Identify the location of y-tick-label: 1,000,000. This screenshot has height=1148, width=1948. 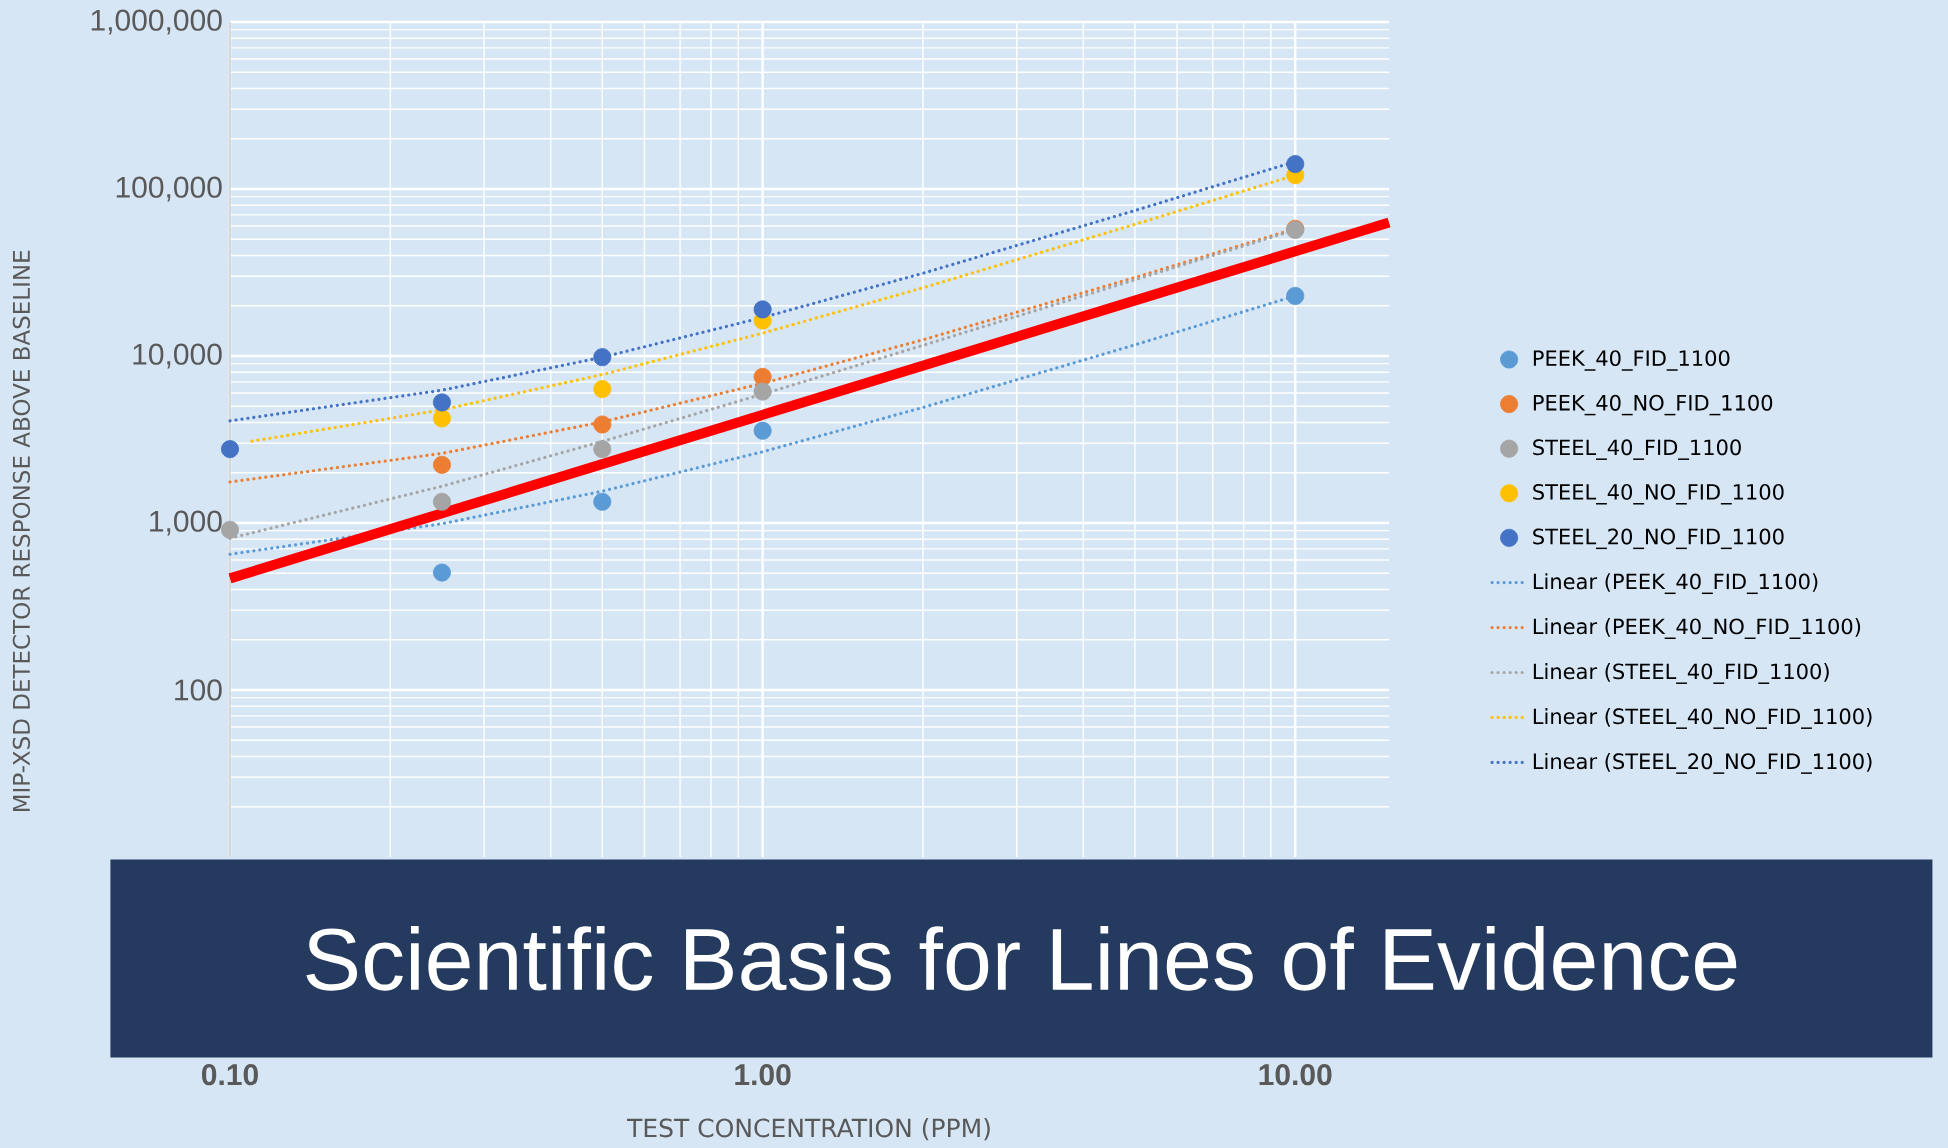
(156, 22).